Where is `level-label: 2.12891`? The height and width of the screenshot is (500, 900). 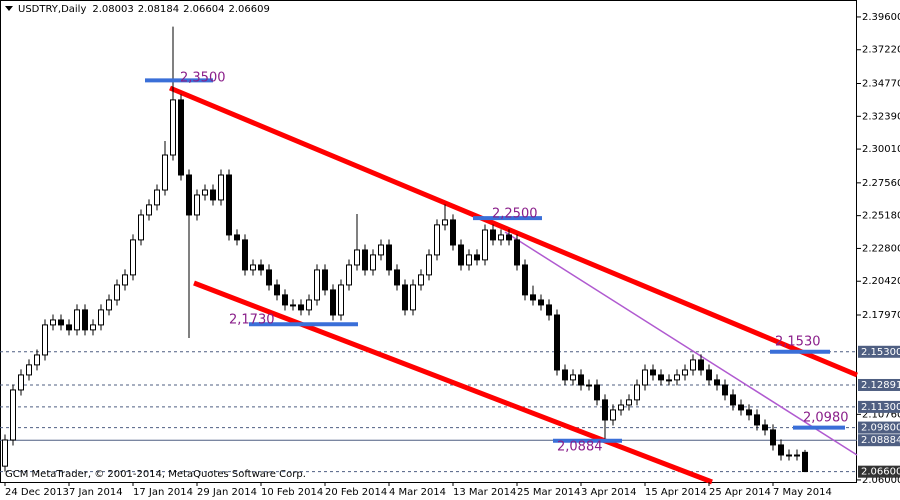
level-label: 2.12891 is located at coordinates (880, 385).